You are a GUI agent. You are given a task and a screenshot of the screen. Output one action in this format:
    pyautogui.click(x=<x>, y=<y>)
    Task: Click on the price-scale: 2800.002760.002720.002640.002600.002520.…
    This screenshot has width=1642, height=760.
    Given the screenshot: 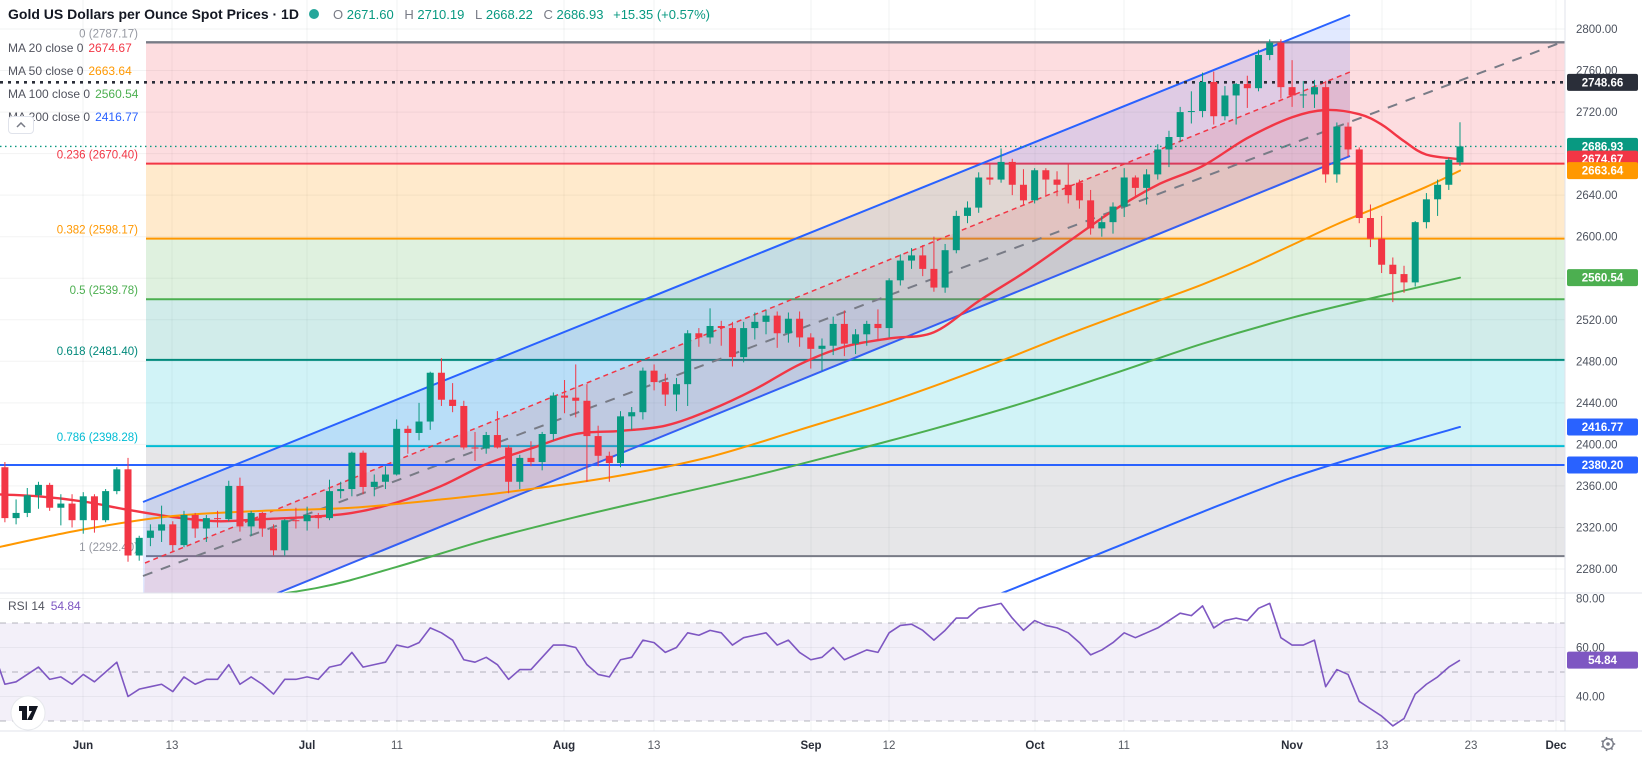 What is the action you would take?
    pyautogui.click(x=1603, y=380)
    